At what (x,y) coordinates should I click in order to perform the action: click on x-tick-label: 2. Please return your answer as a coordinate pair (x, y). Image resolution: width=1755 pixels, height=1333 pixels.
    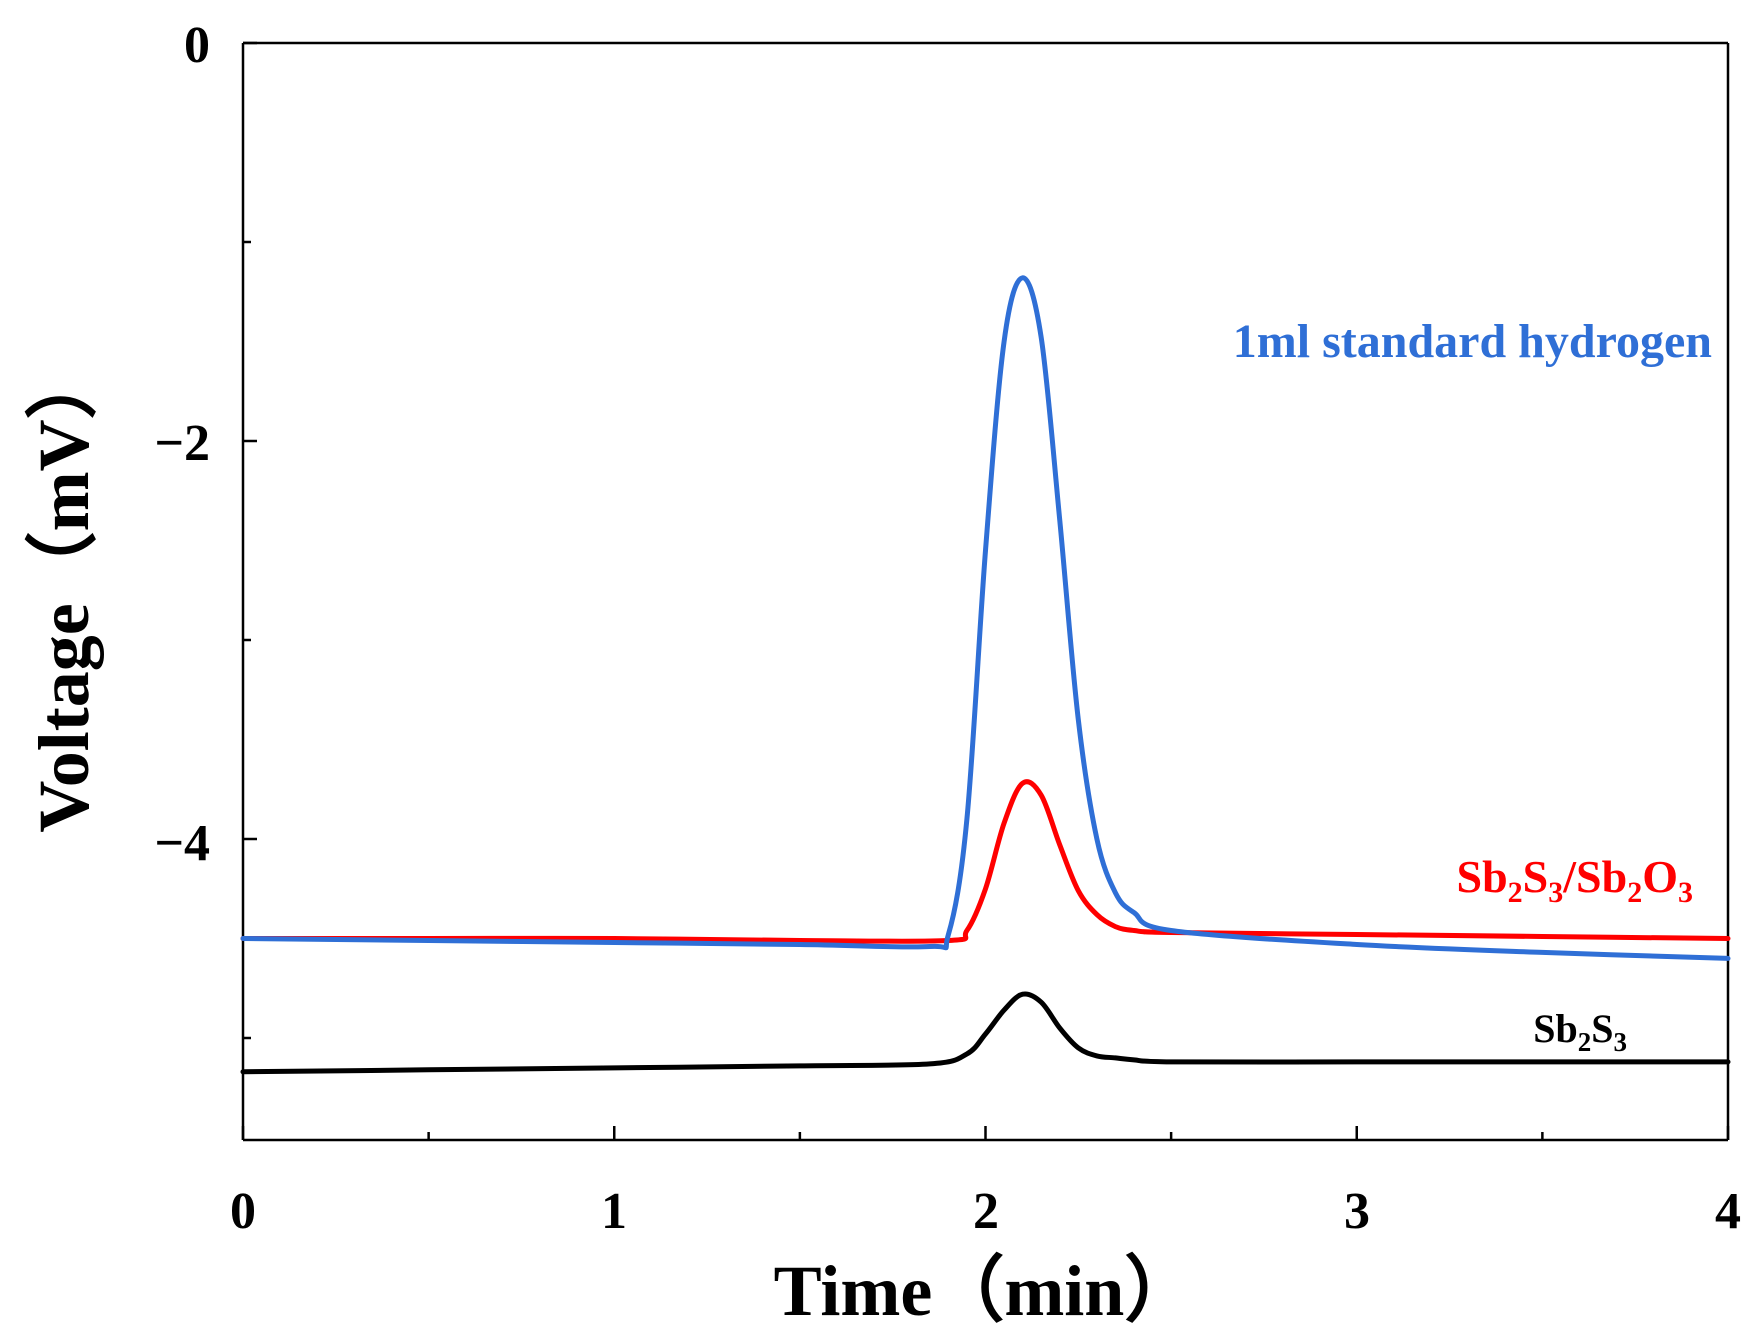
    Looking at the image, I should click on (986, 1211).